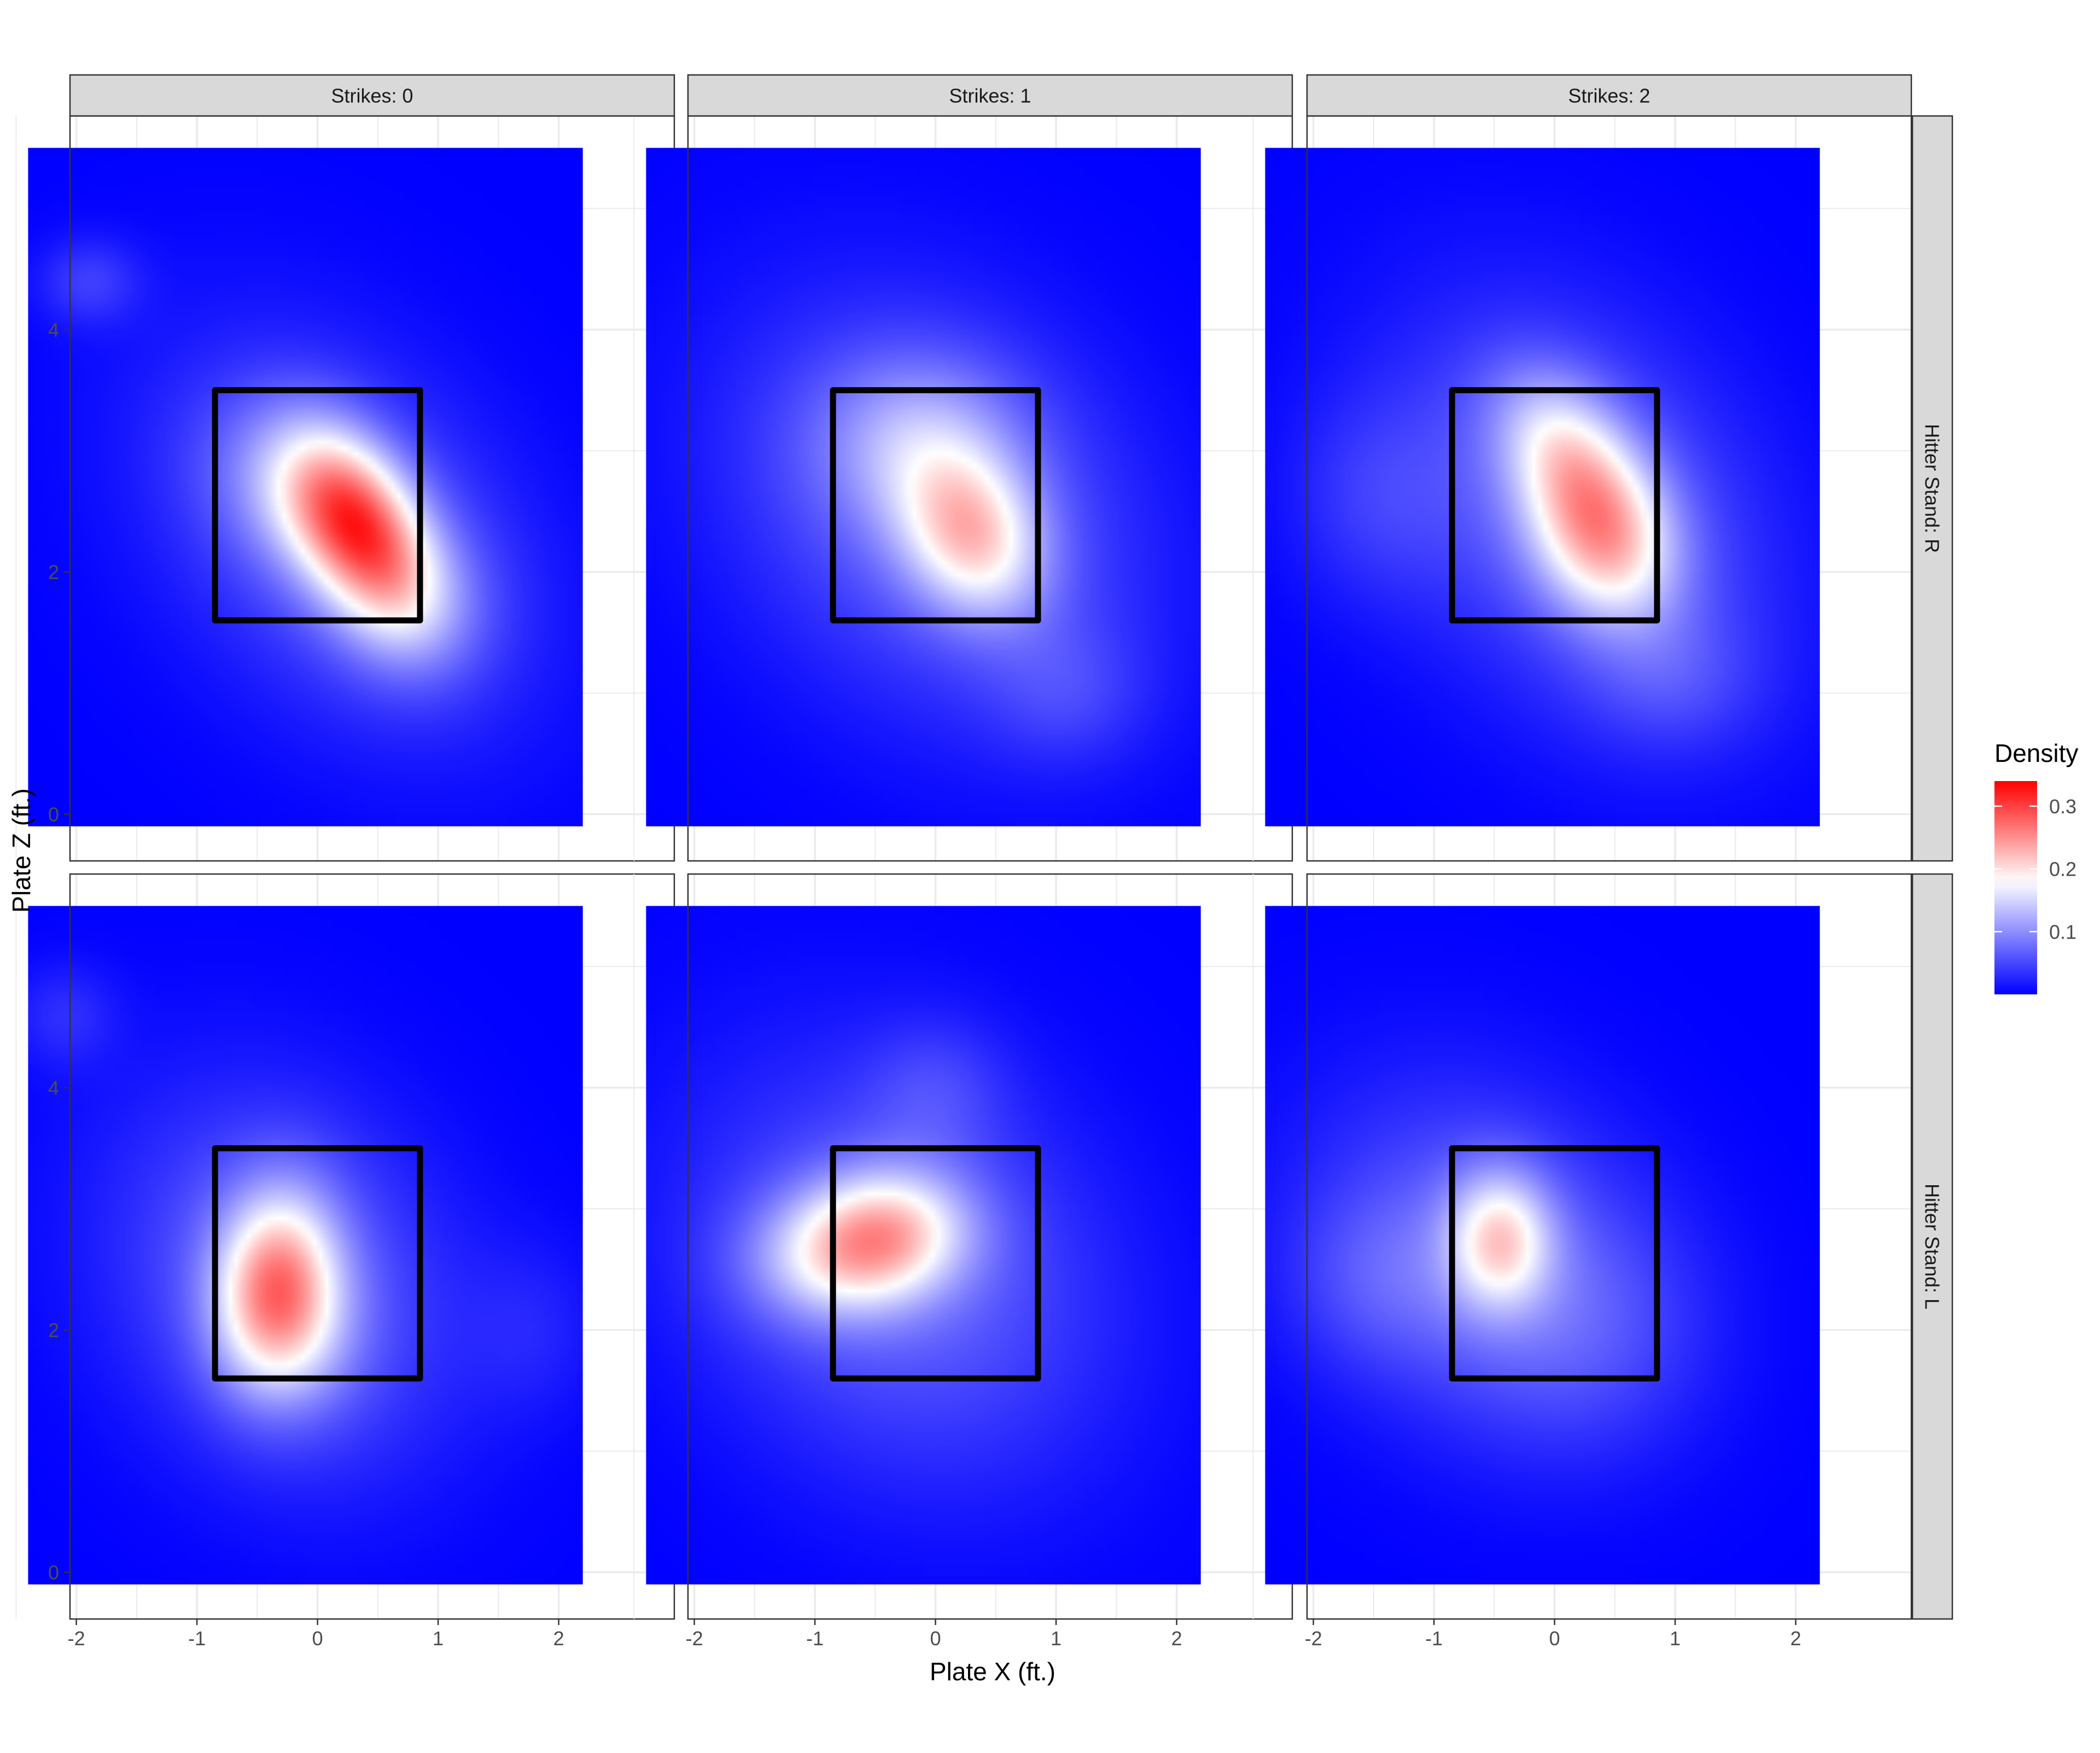  What do you see at coordinates (2036, 753) in the screenshot?
I see `legend-title: Density` at bounding box center [2036, 753].